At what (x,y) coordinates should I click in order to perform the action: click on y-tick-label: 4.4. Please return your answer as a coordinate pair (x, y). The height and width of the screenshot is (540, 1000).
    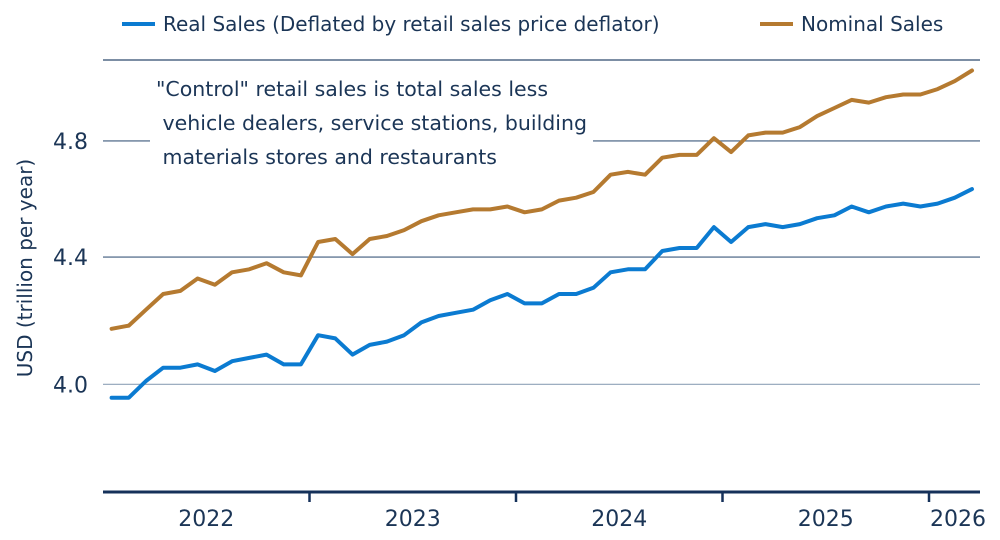
    Looking at the image, I should click on (70, 258).